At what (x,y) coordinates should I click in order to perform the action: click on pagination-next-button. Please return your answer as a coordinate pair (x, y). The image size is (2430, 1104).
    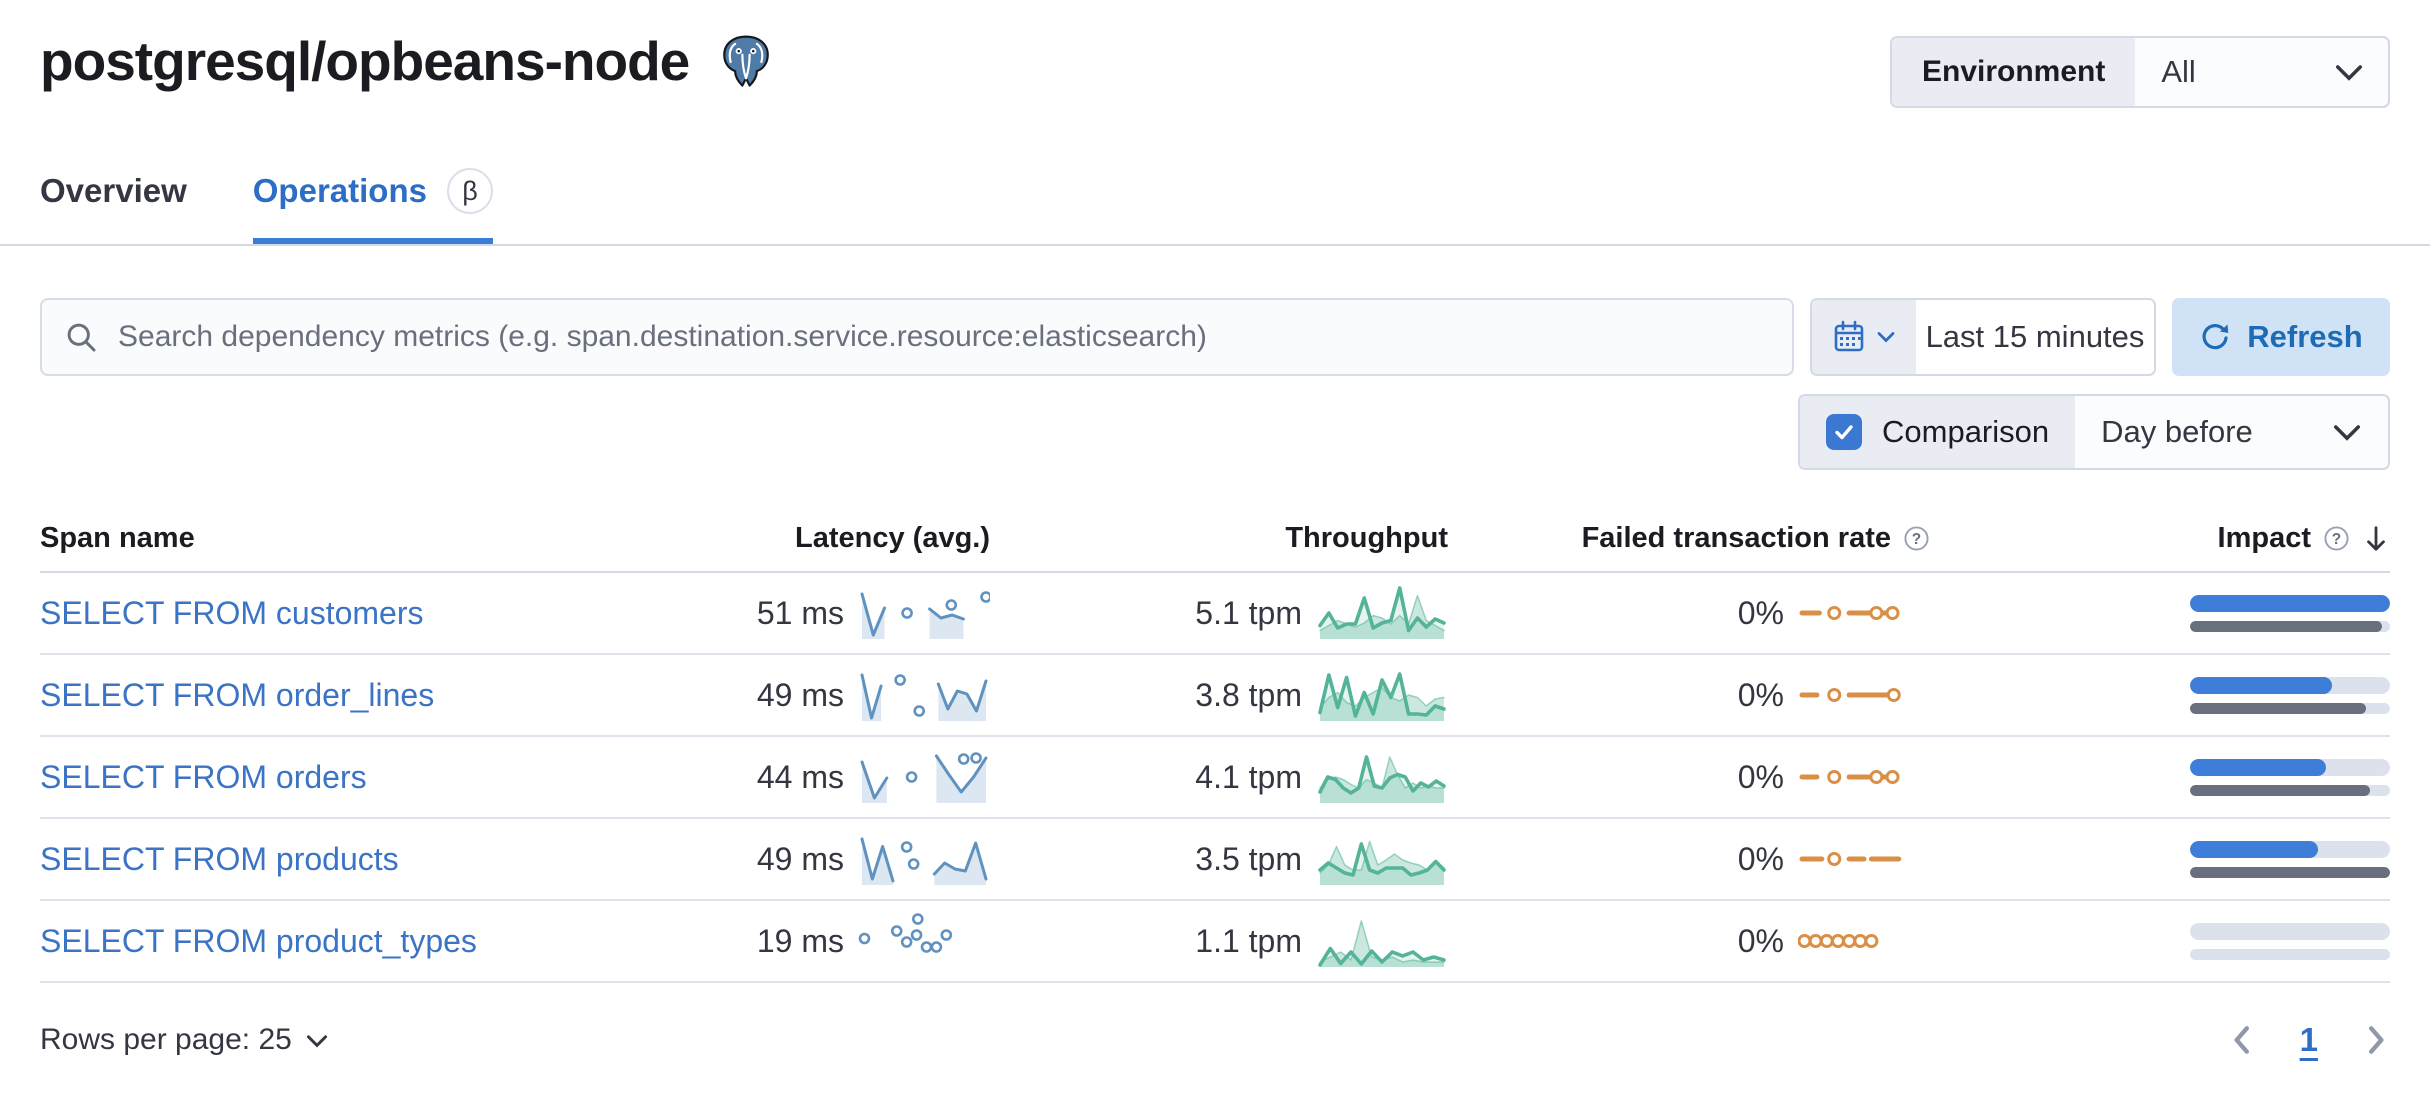
    Looking at the image, I should click on (2377, 1040).